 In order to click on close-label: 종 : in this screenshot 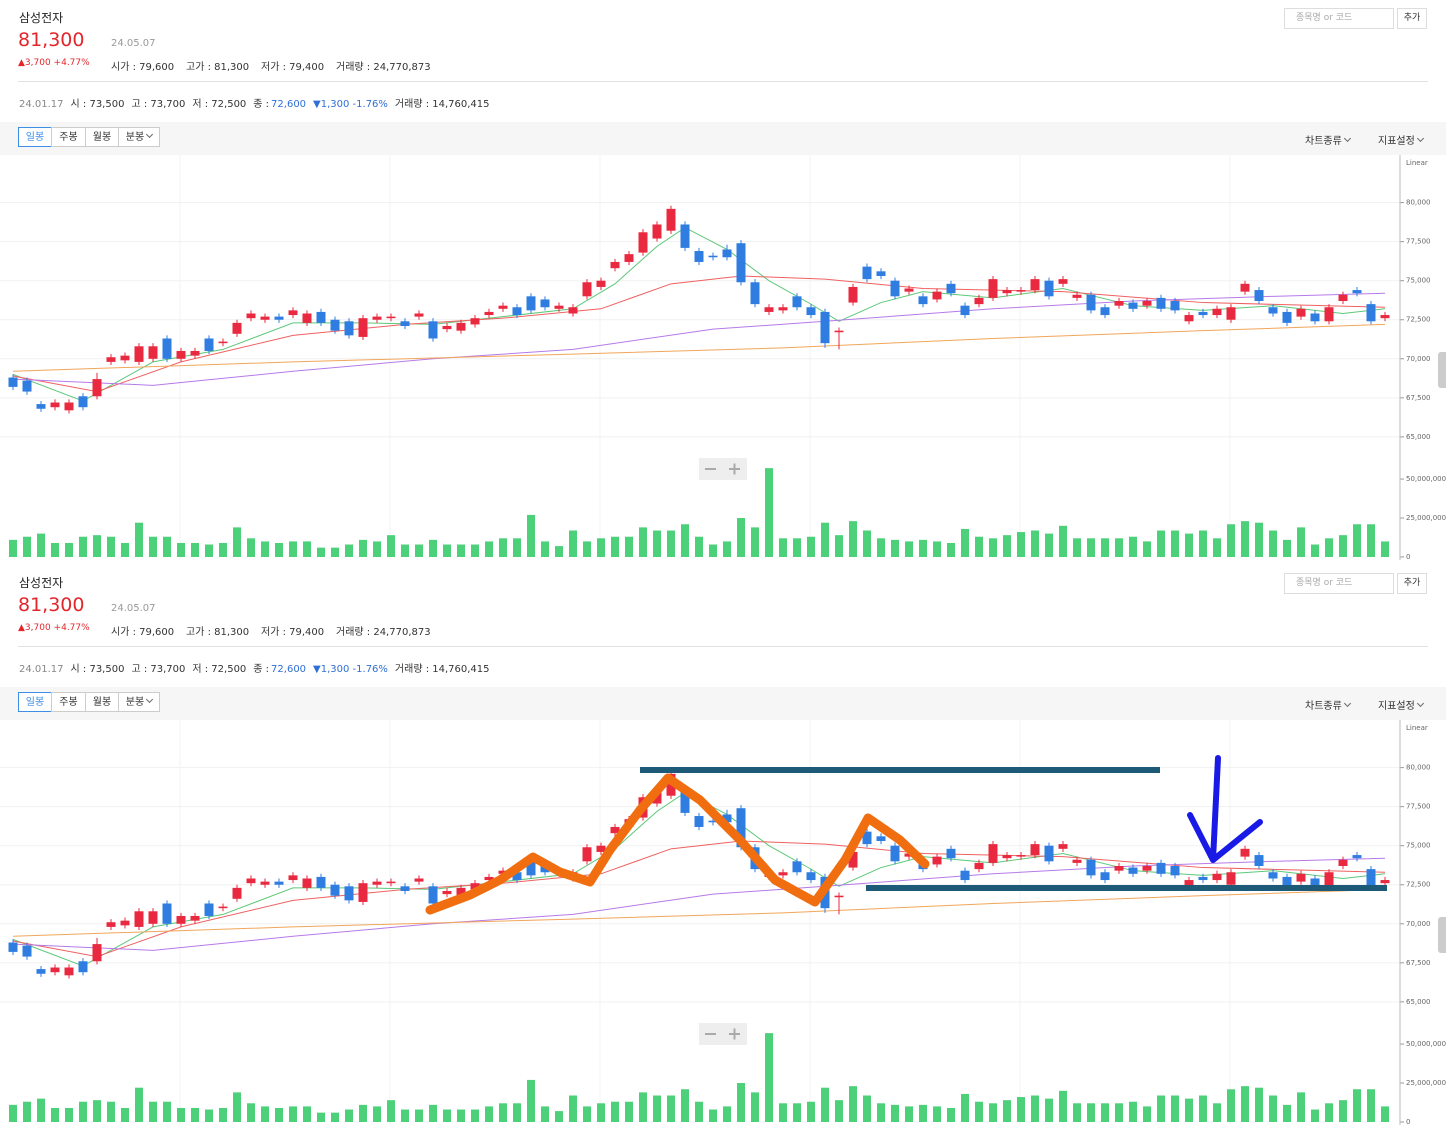, I will do `click(261, 104)`.